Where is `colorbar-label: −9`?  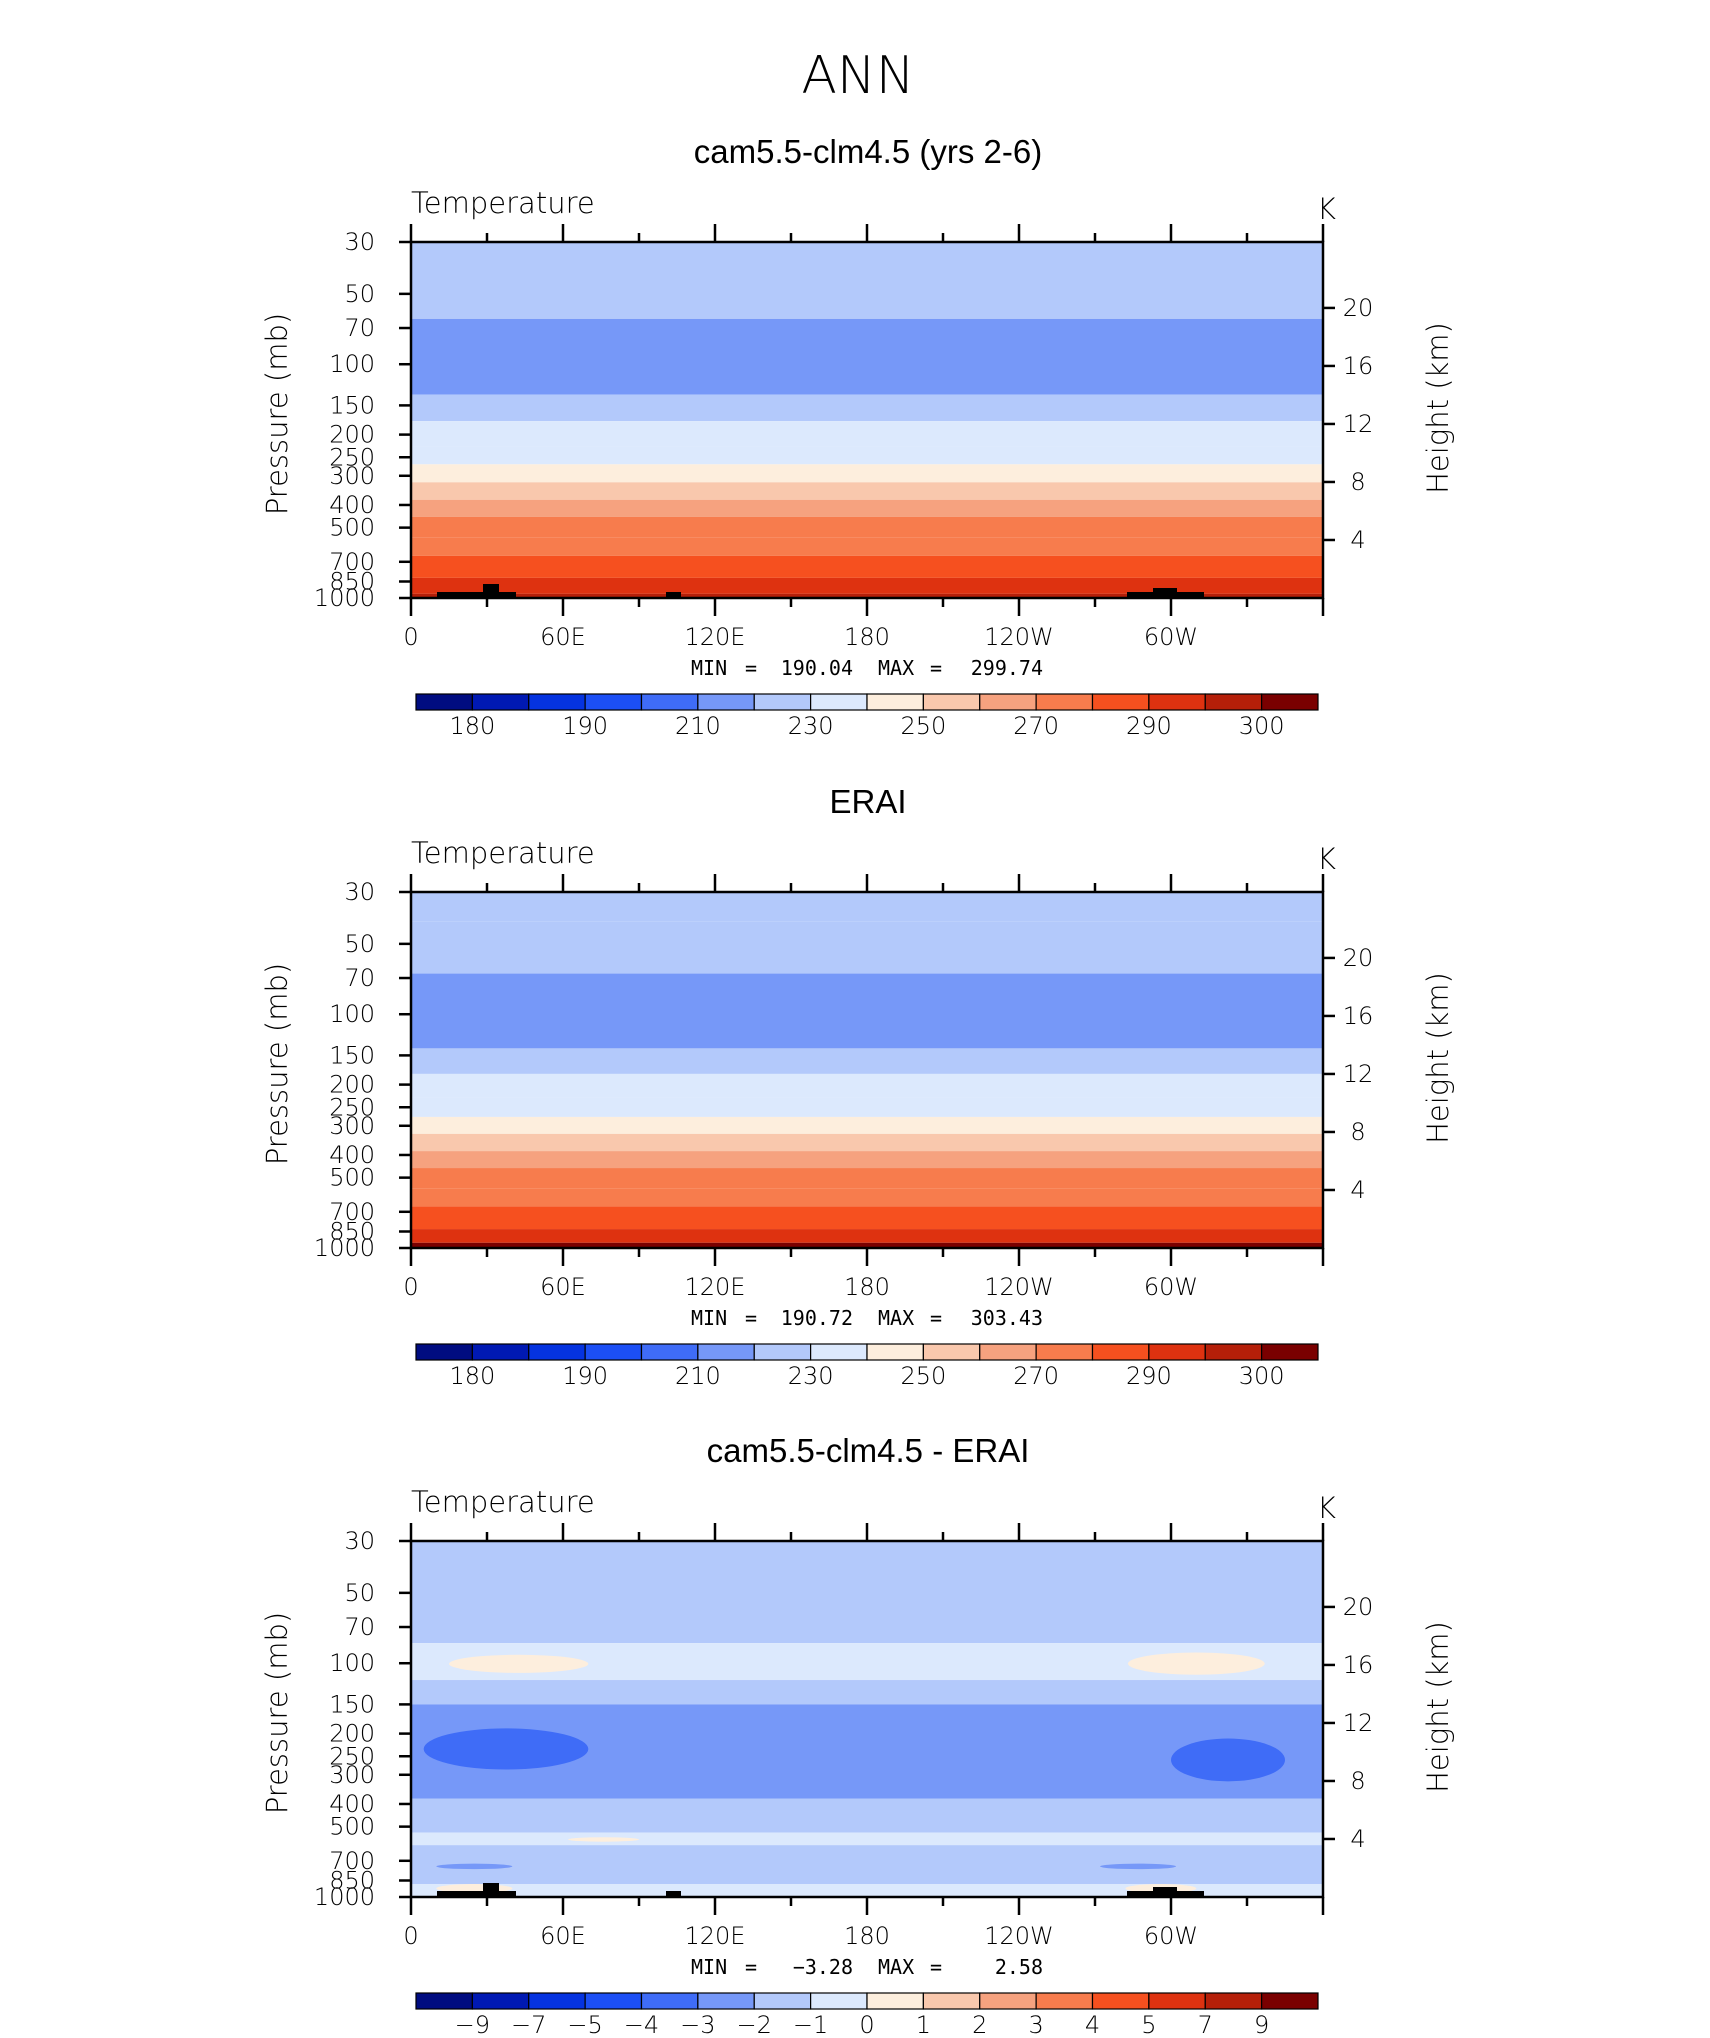 colorbar-label: −9 is located at coordinates (472, 2024).